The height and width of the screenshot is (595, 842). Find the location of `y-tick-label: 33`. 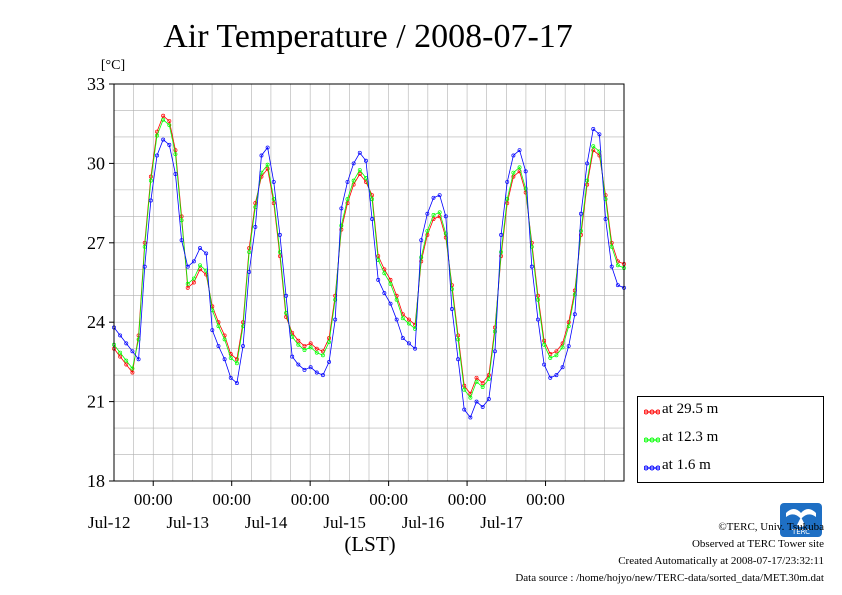

y-tick-label: 33 is located at coordinates (96, 84).